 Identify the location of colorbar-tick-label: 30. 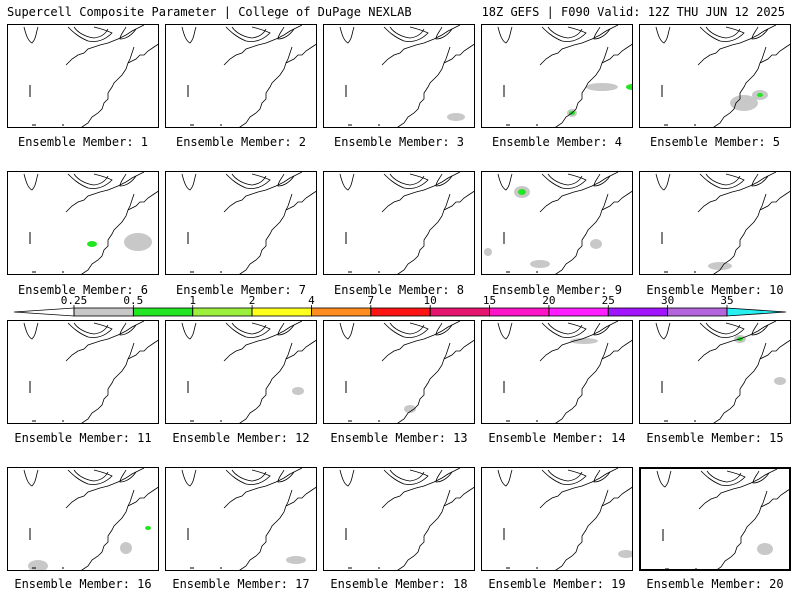
(667, 301).